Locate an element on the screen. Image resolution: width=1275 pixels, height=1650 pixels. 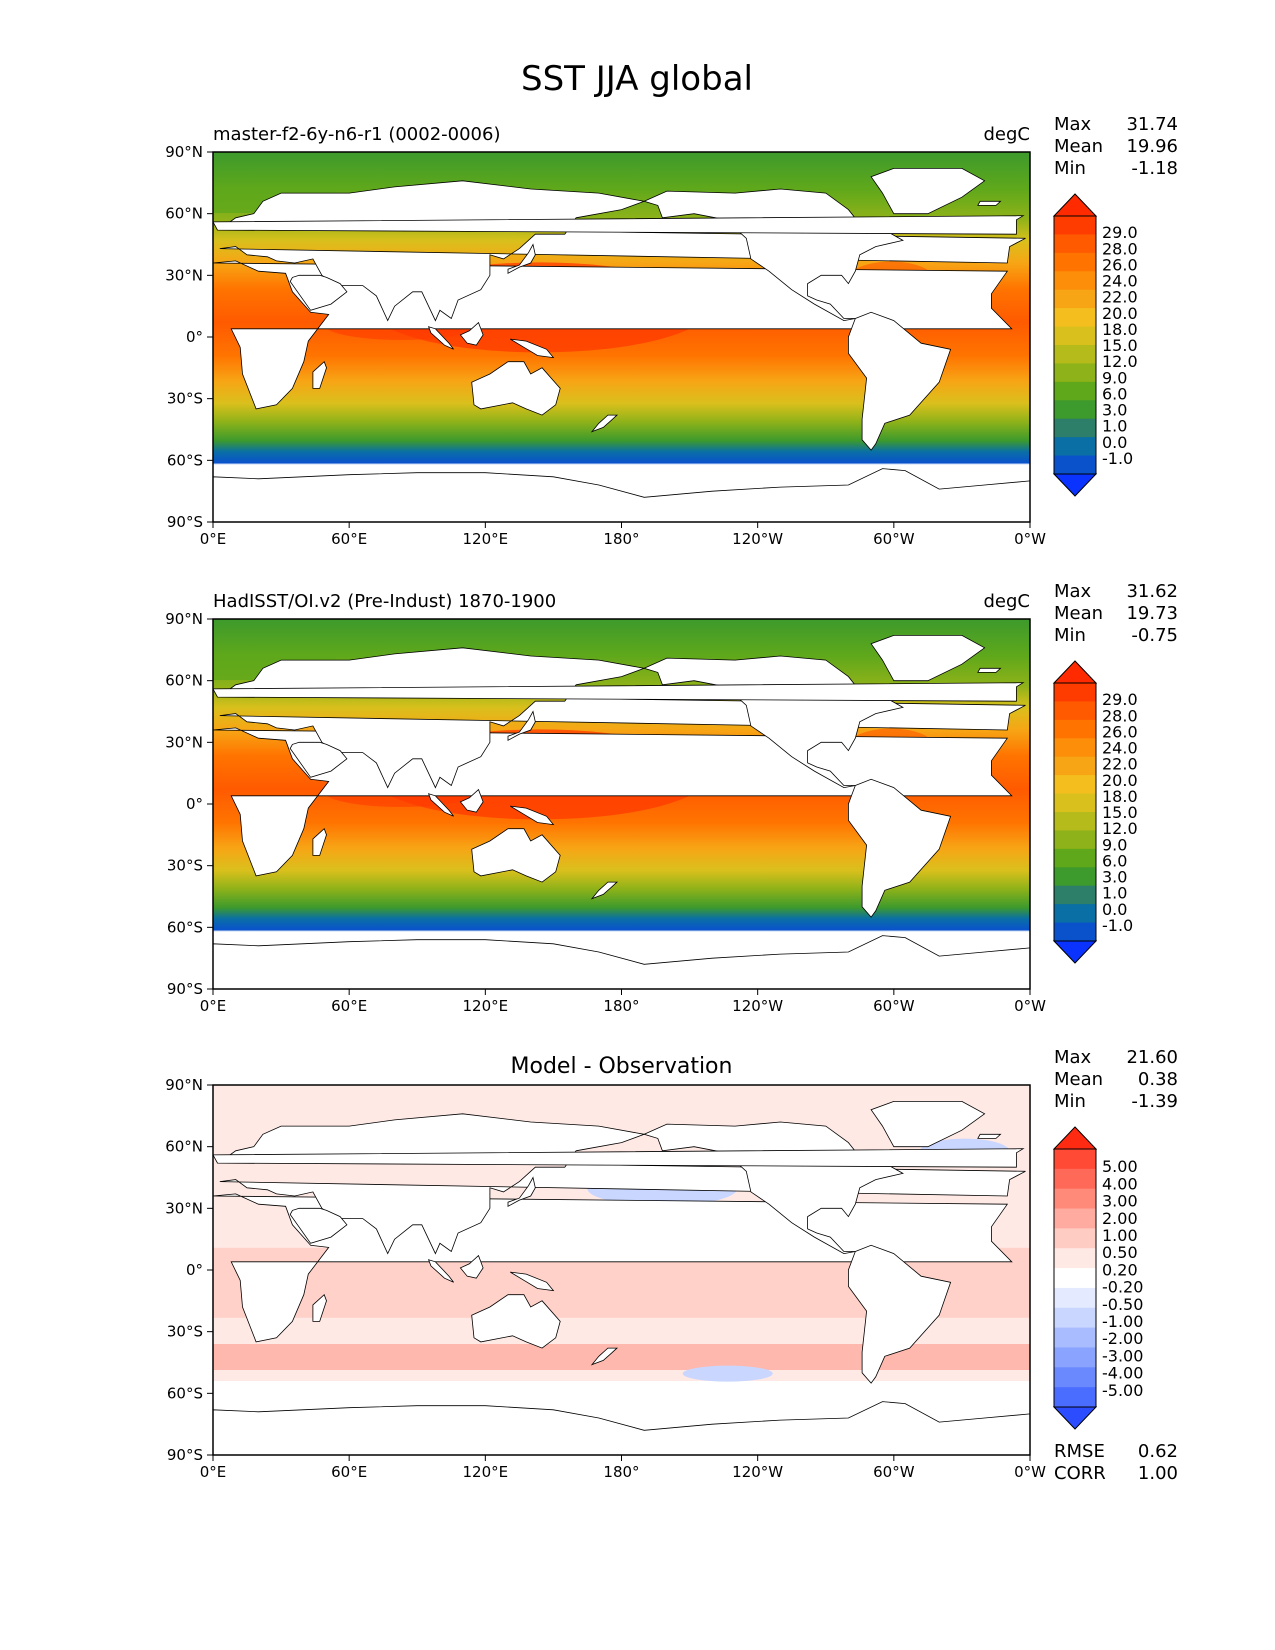
colorbar-label: -3.00 is located at coordinates (1122, 1355).